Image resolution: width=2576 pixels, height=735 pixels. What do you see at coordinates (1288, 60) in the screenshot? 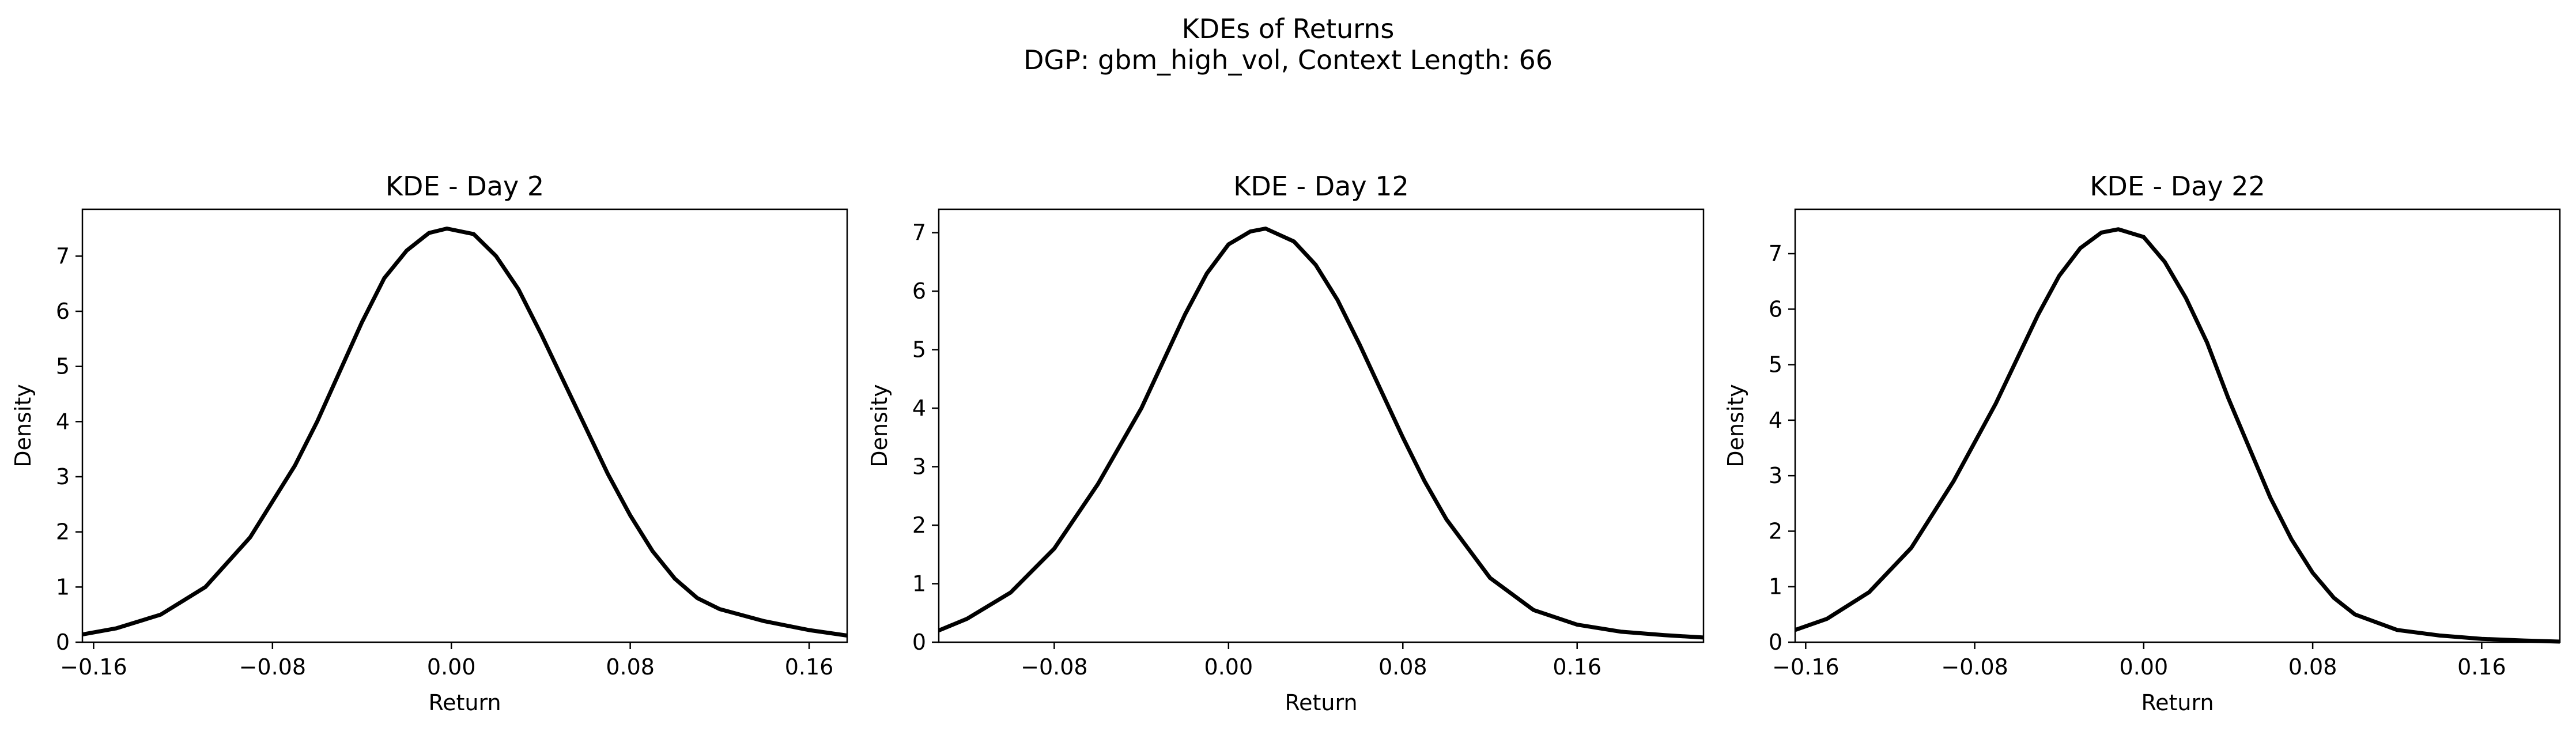
I see `figure-subtitle: DGP: gbm_high_vol, Context Length: 66` at bounding box center [1288, 60].